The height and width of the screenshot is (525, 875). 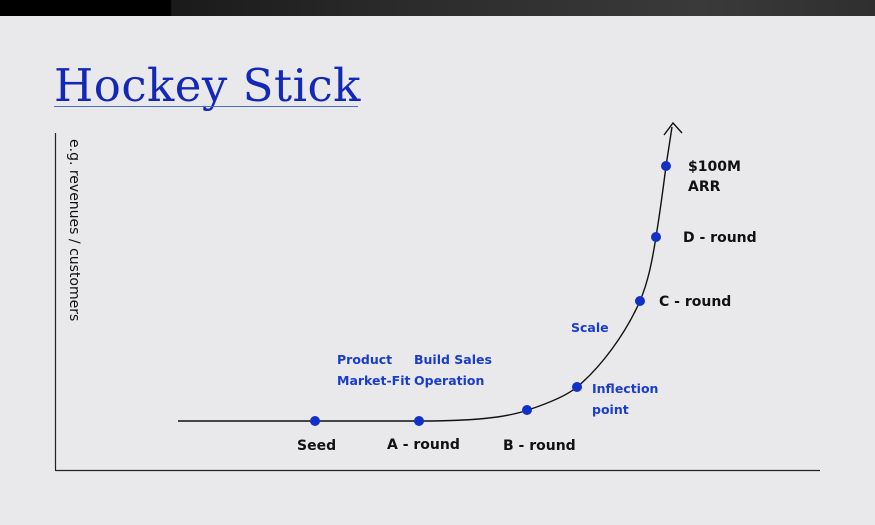 I want to click on label-arr-line1: $100M, so click(x=714, y=167).